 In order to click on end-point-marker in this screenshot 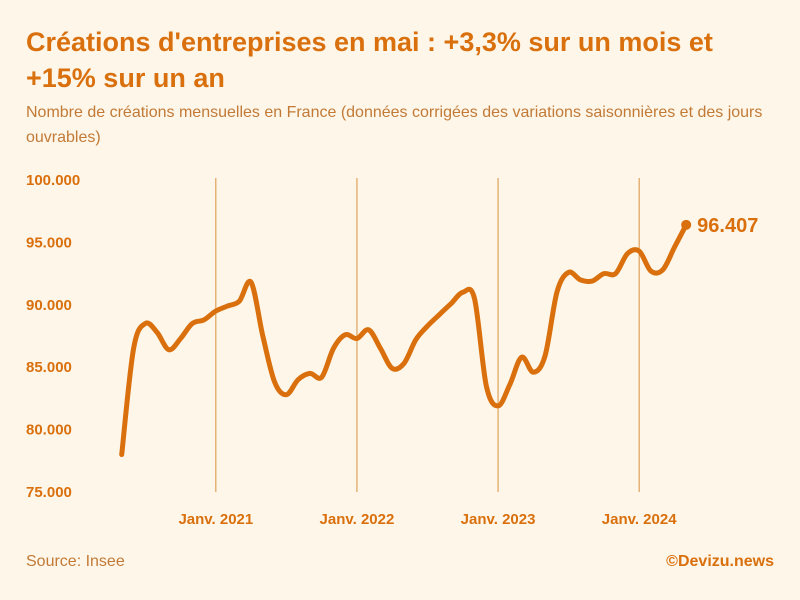, I will do `click(686, 224)`.